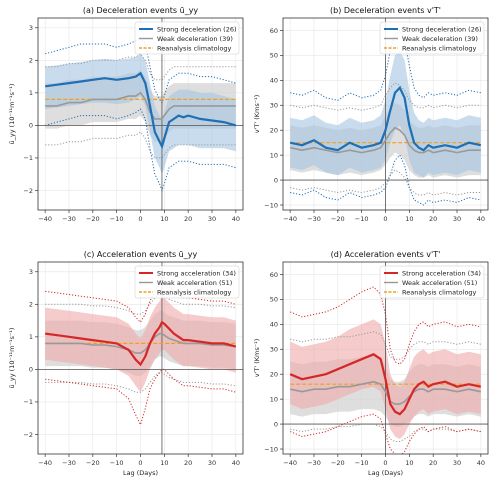 The image size is (500, 479). What do you see at coordinates (141, 254) in the screenshot?
I see `chart-title: (c) Acceleration events ū_yy` at bounding box center [141, 254].